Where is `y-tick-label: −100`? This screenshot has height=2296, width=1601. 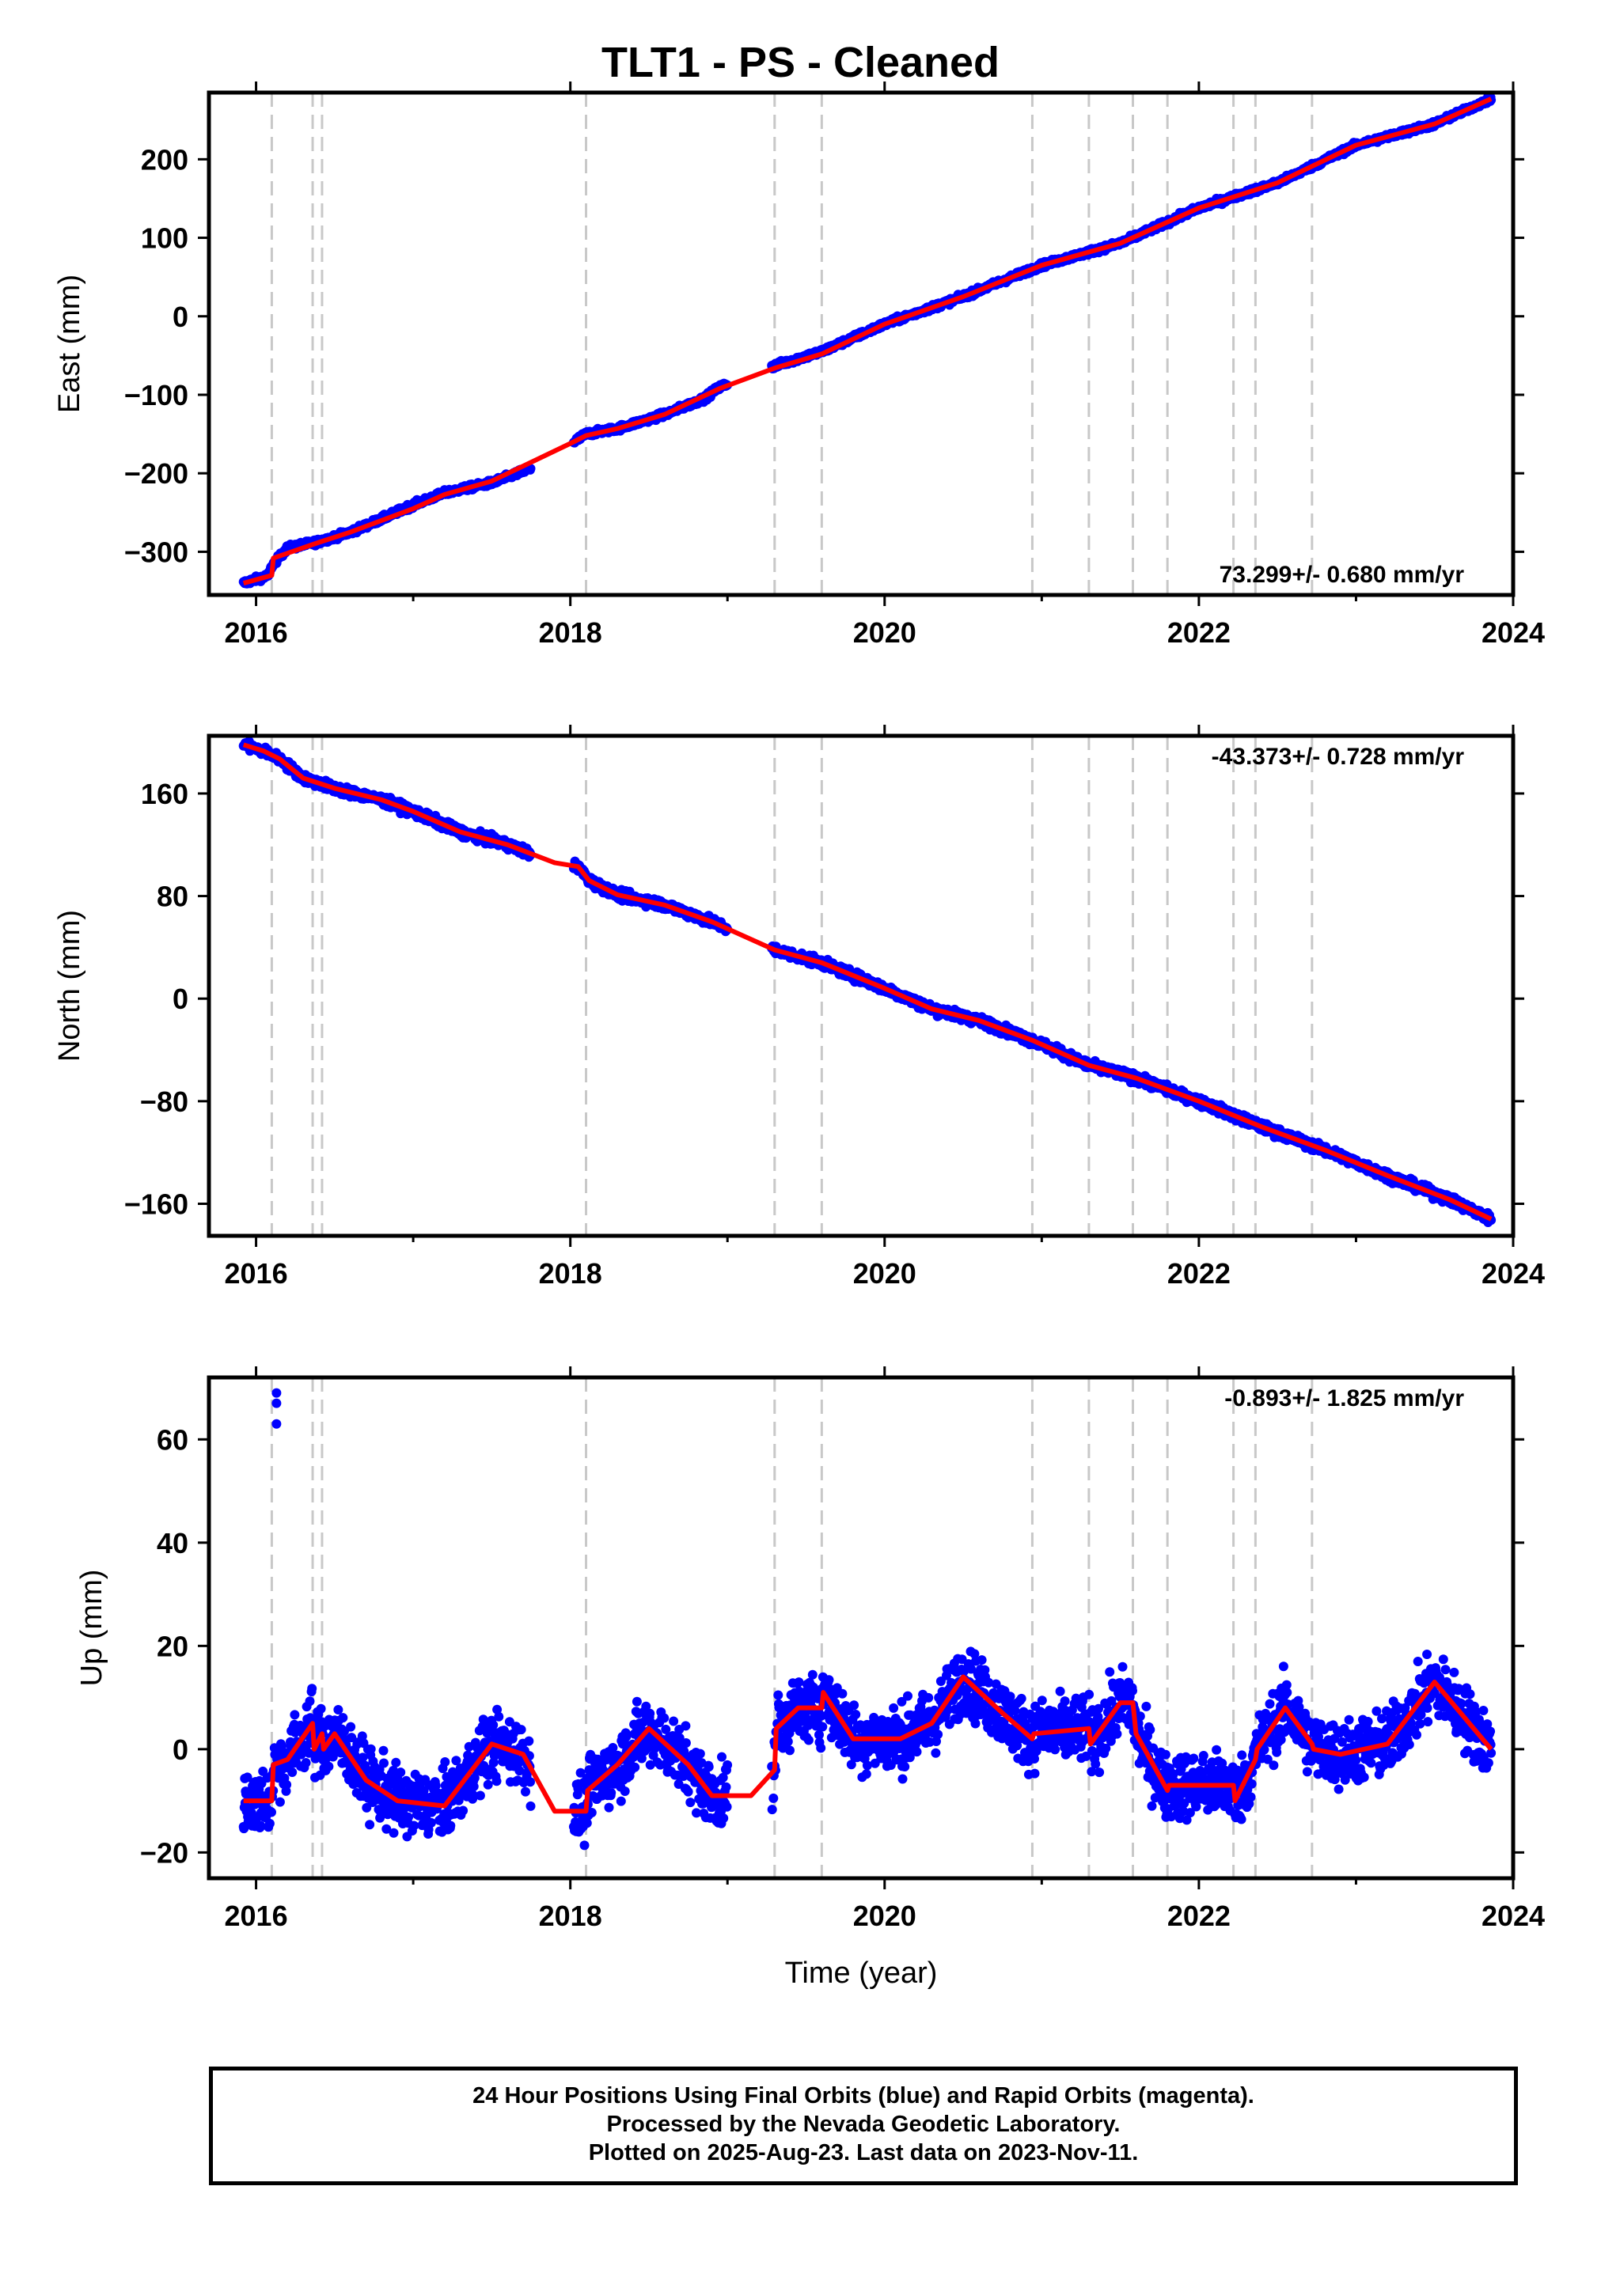 y-tick-label: −100 is located at coordinates (156, 395).